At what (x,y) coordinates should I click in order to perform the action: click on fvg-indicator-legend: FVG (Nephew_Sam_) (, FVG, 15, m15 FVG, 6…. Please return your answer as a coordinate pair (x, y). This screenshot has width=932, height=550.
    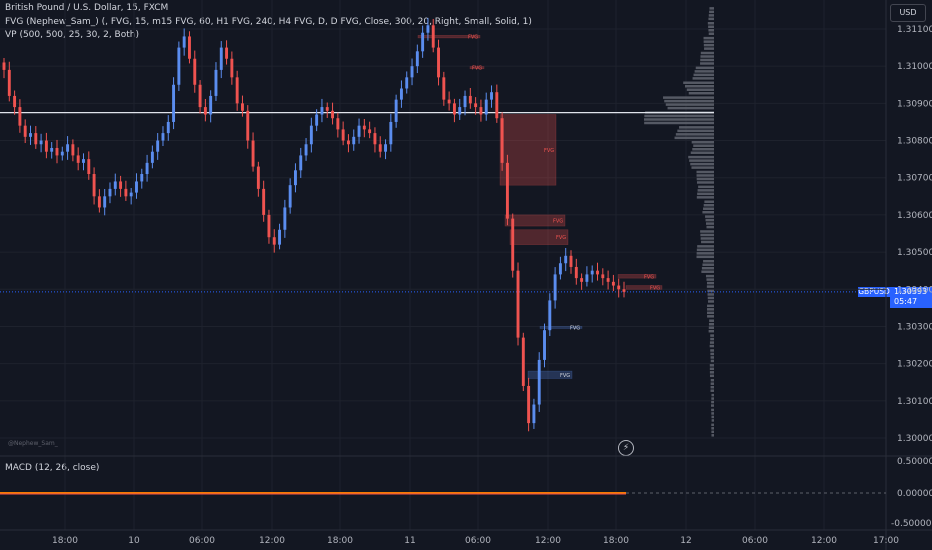
    Looking at the image, I should click on (268, 22).